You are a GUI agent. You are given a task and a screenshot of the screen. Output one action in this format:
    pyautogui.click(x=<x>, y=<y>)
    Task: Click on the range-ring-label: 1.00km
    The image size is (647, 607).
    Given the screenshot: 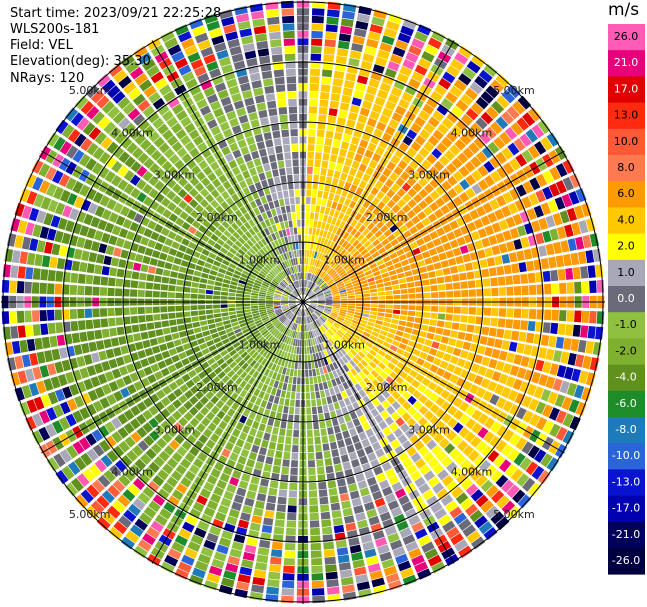 What is the action you would take?
    pyautogui.click(x=260, y=344)
    